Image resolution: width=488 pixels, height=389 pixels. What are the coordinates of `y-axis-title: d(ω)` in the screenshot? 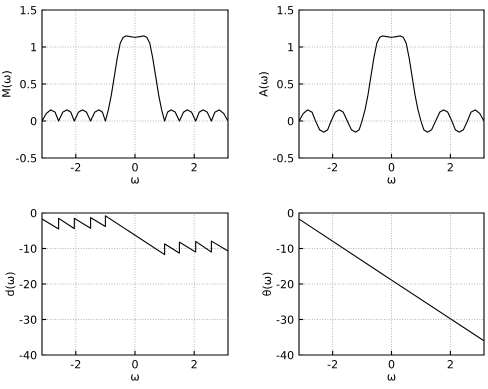 It's located at (10, 284).